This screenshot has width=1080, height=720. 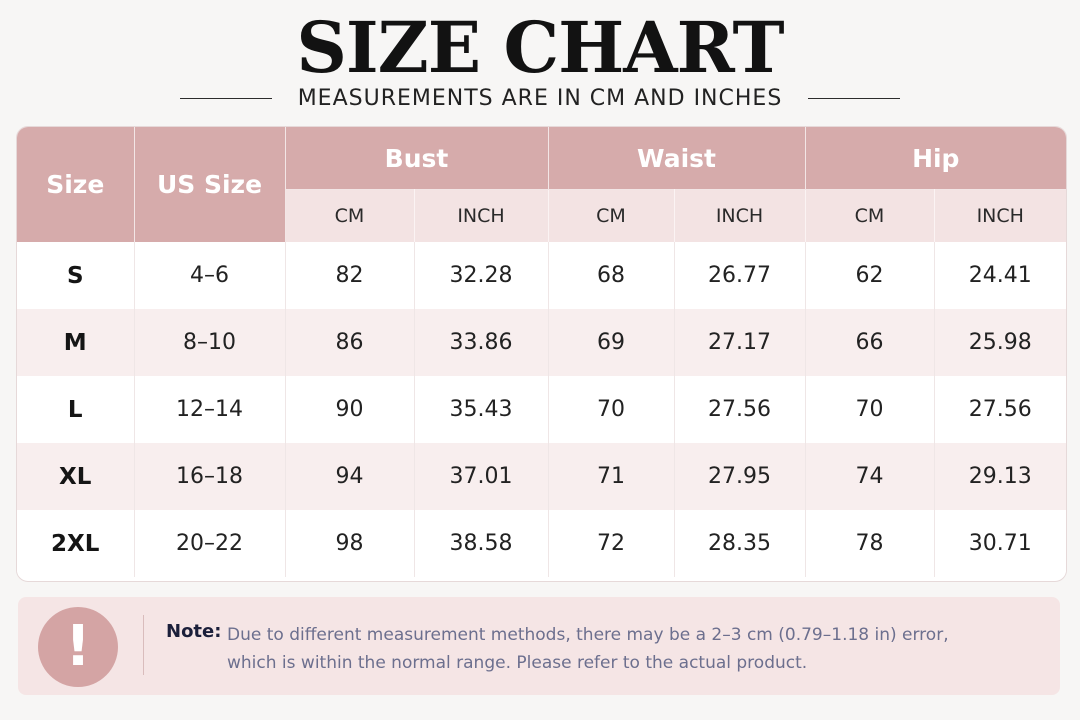 I want to click on header-bust-cm: CM, so click(x=350, y=215).